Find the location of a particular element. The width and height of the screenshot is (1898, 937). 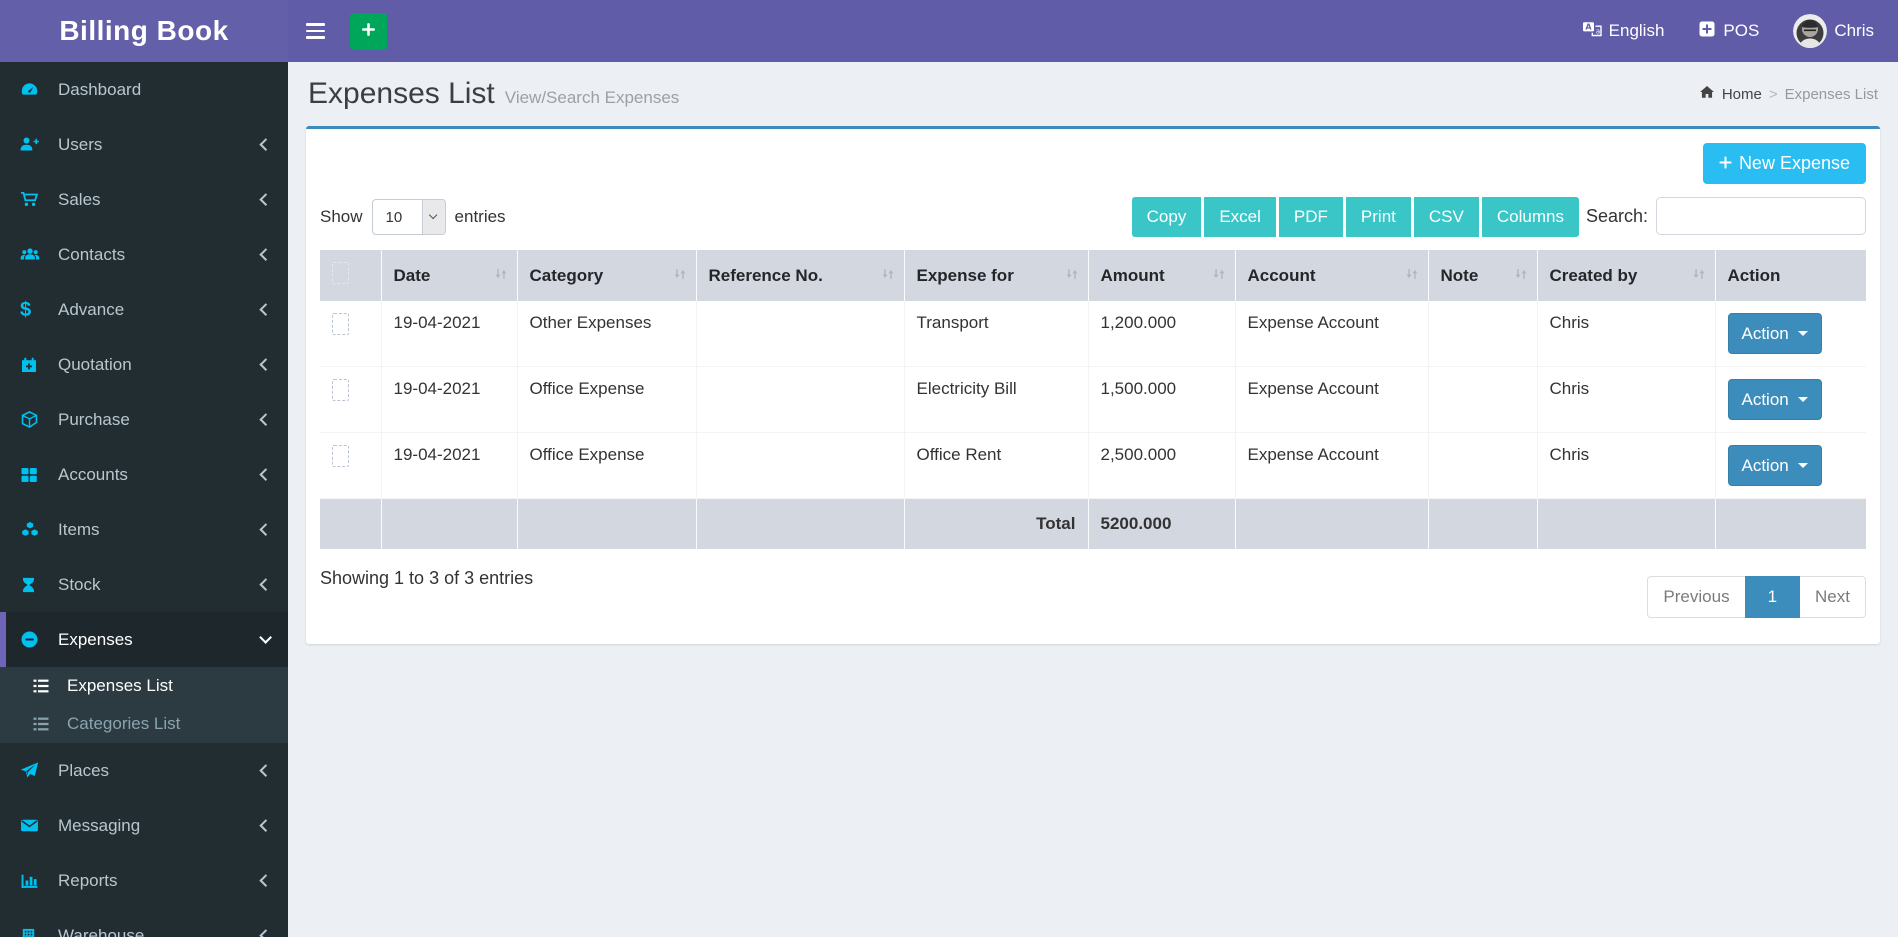

sidebar-item-label: Dashboard is located at coordinates (100, 89).